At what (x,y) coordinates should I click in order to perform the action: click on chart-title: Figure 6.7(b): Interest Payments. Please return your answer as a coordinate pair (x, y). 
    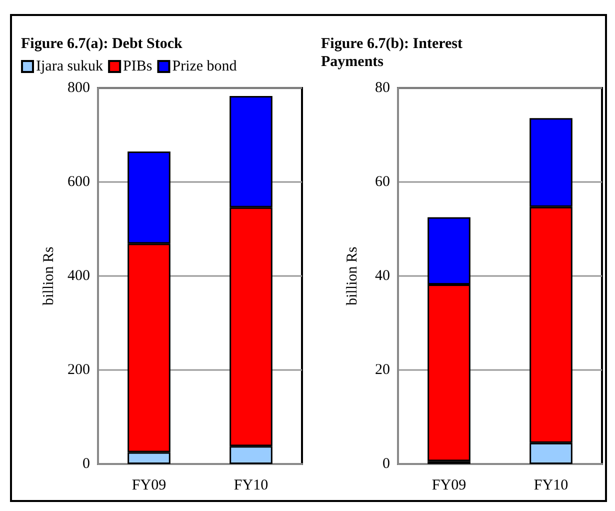
    Looking at the image, I should click on (393, 53).